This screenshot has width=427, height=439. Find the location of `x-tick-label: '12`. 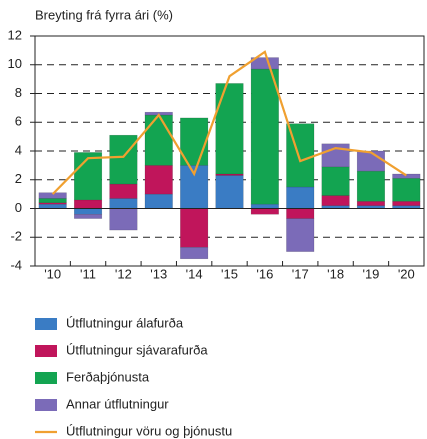

x-tick-label: '12 is located at coordinates (123, 273).